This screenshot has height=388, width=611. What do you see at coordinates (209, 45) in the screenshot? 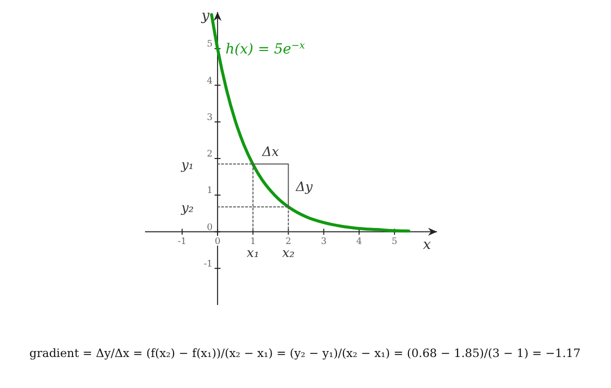
I see `y-tick-label: 5` at bounding box center [209, 45].